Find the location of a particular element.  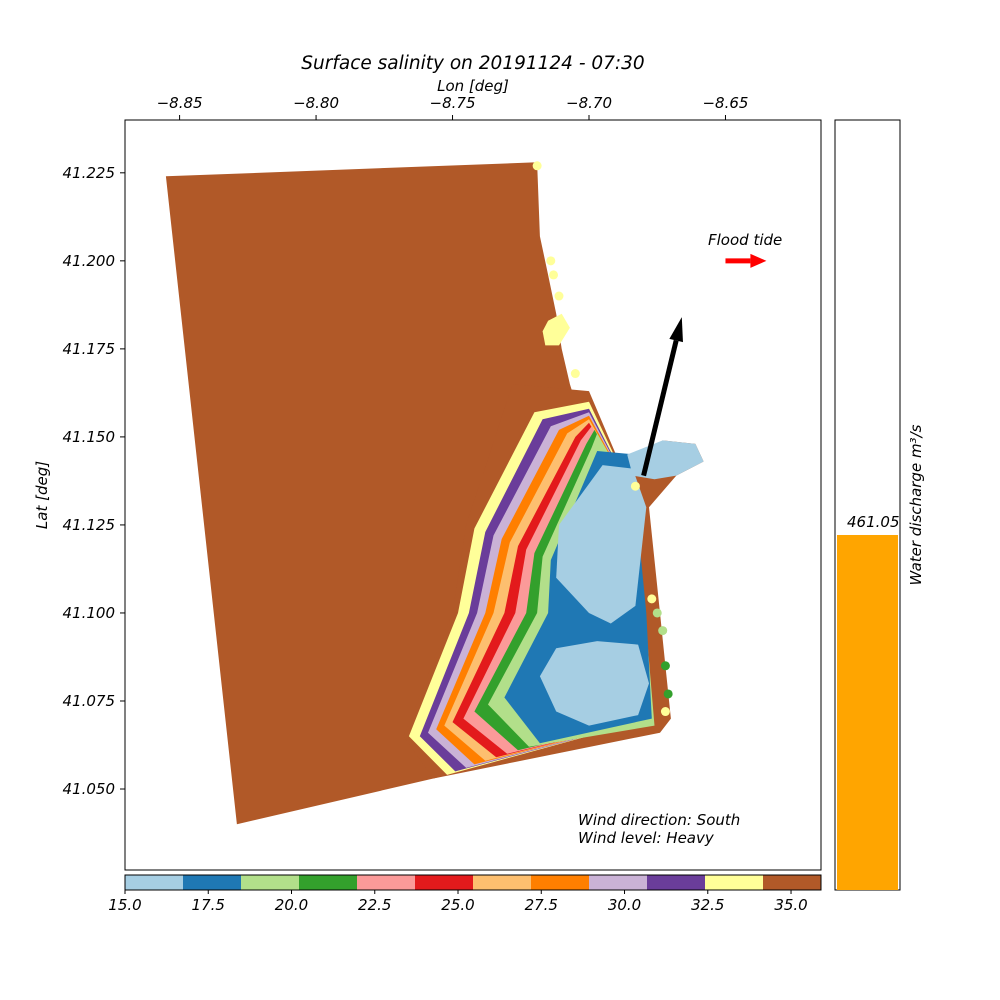

x-axis-ticks: −8.85 −8.80 −8.75 −8.70 −8.65 is located at coordinates (452, 107).